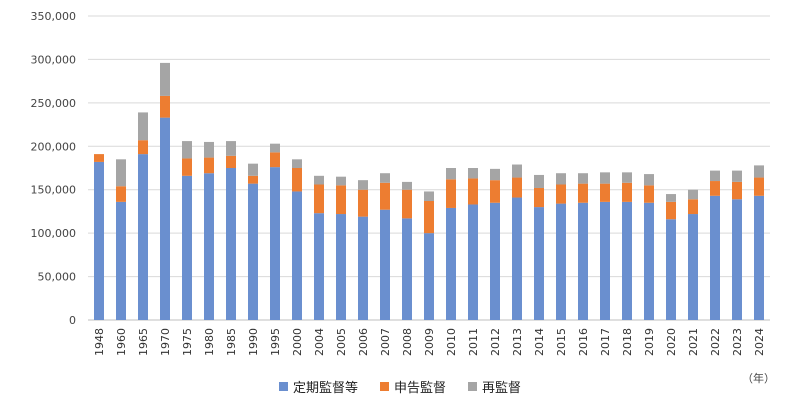 Image resolution: width=800 pixels, height=412 pixels. I want to click on x-tick-label: 2007, so click(385, 342).